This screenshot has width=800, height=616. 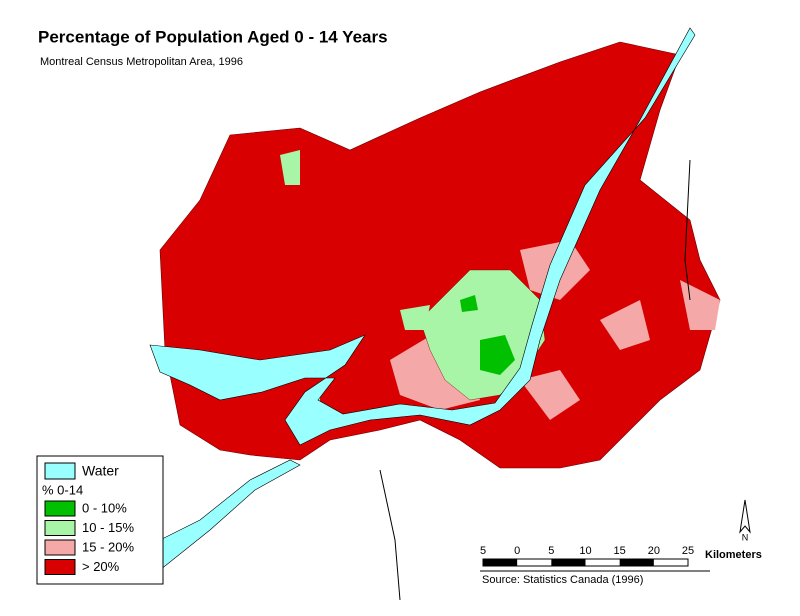 What do you see at coordinates (62, 489) in the screenshot?
I see `legend-heading: % 0-14` at bounding box center [62, 489].